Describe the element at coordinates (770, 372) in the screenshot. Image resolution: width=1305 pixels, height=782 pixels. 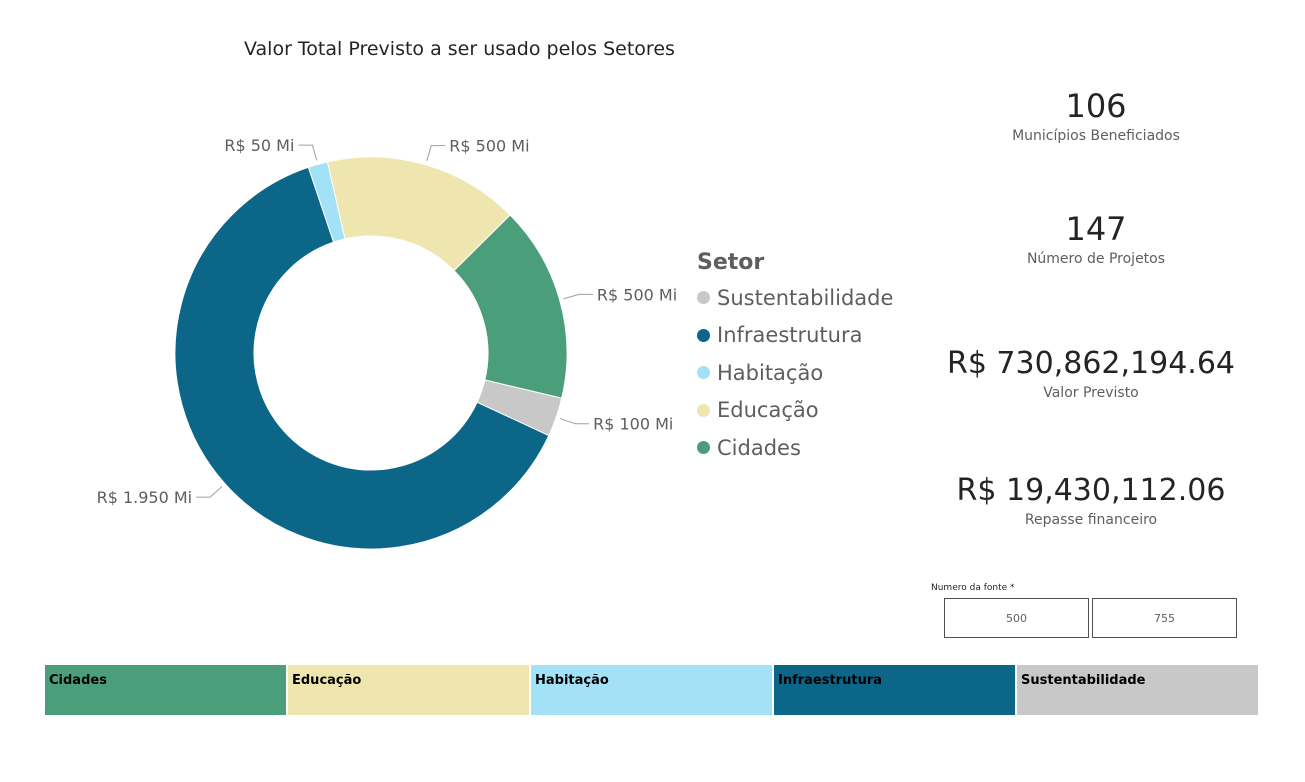
I see `legend-label: Habitação` at that location.